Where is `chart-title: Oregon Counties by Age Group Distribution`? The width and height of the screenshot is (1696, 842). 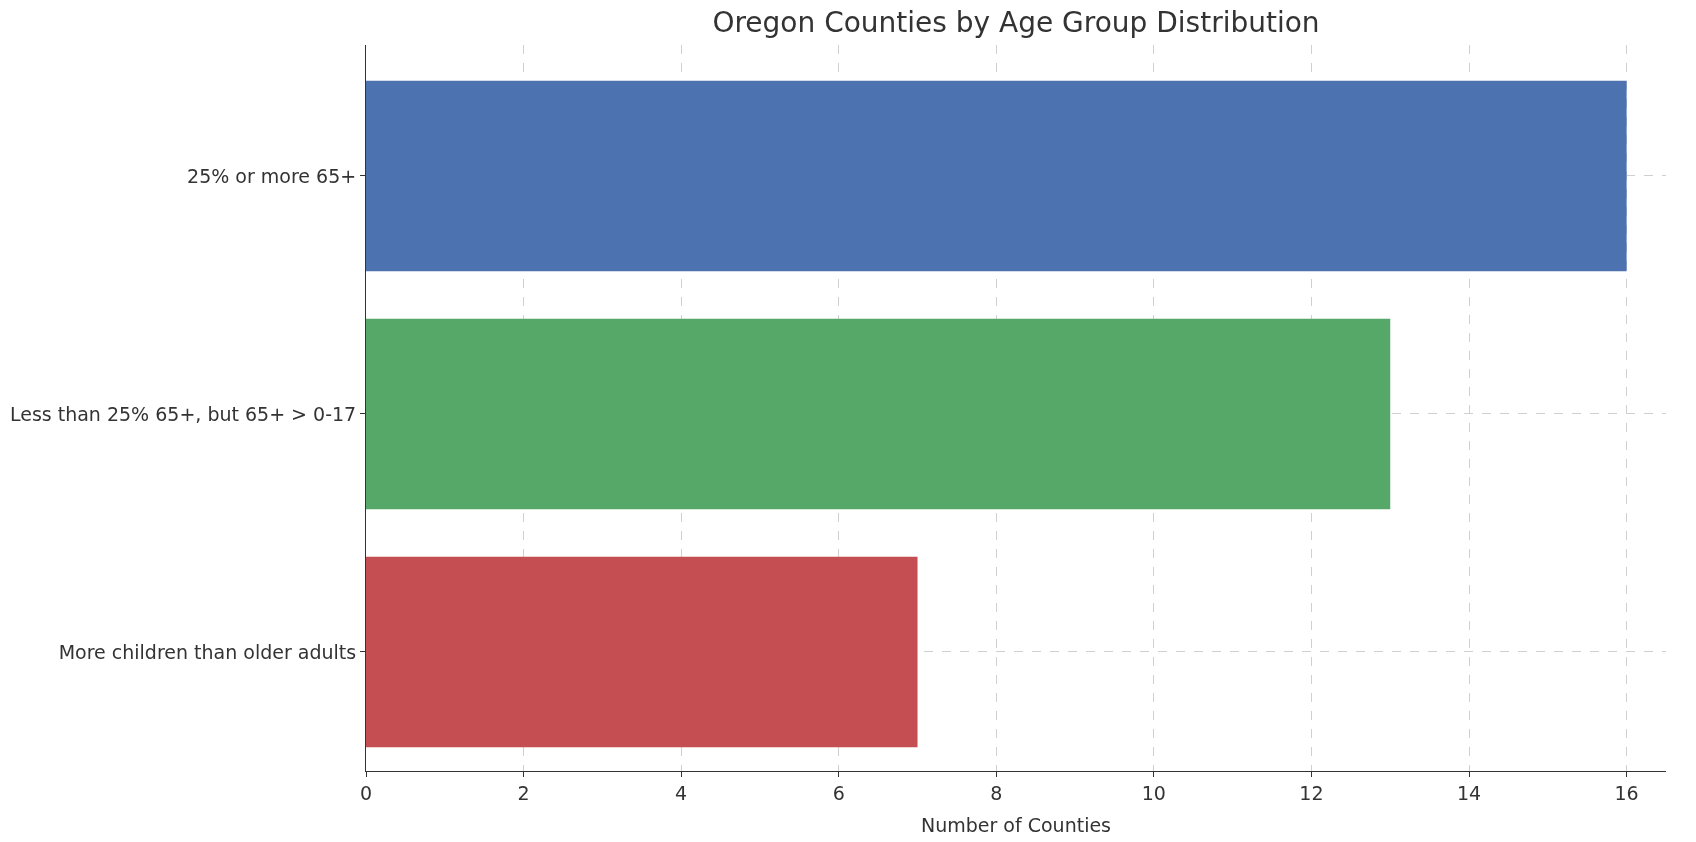
chart-title: Oregon Counties by Age Group Distribution is located at coordinates (1016, 23).